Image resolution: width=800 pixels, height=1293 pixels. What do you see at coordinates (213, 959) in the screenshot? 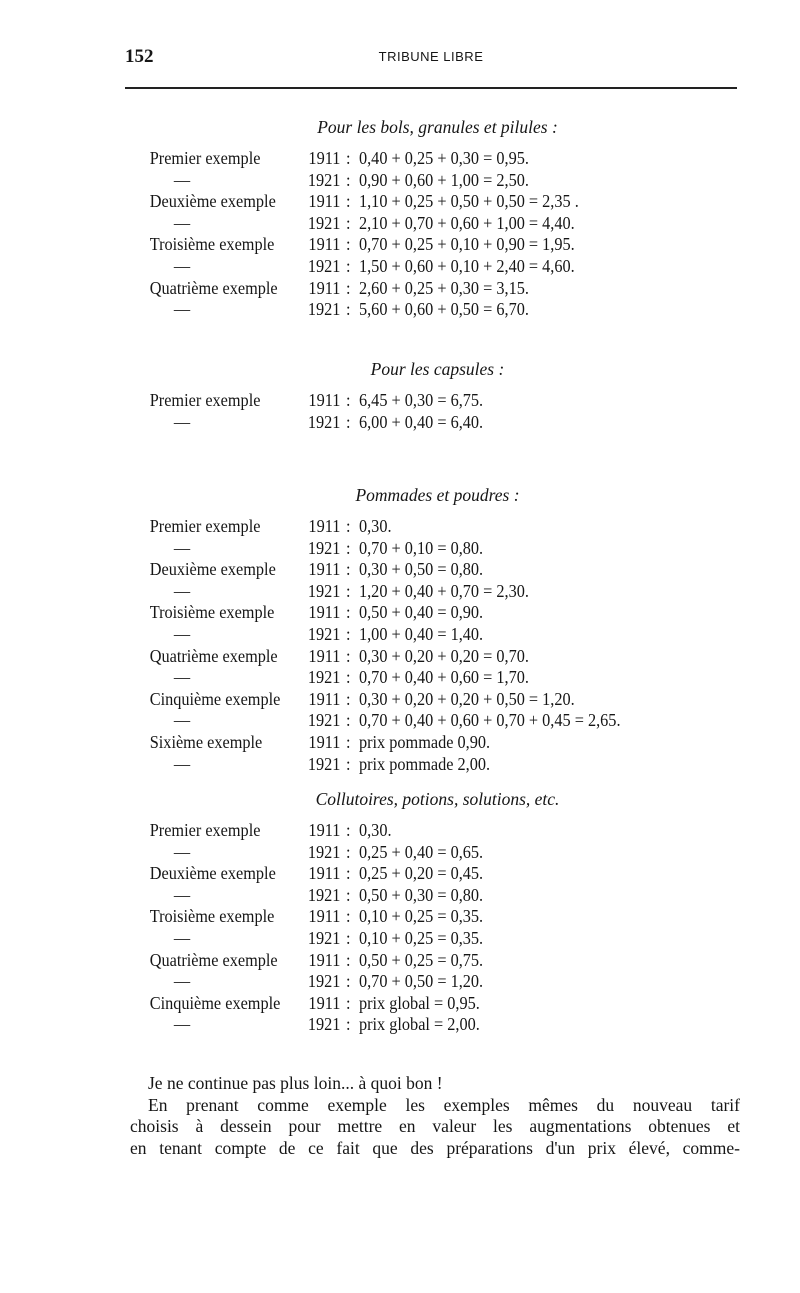
I see `example-label: Quatrième exemple` at bounding box center [213, 959].